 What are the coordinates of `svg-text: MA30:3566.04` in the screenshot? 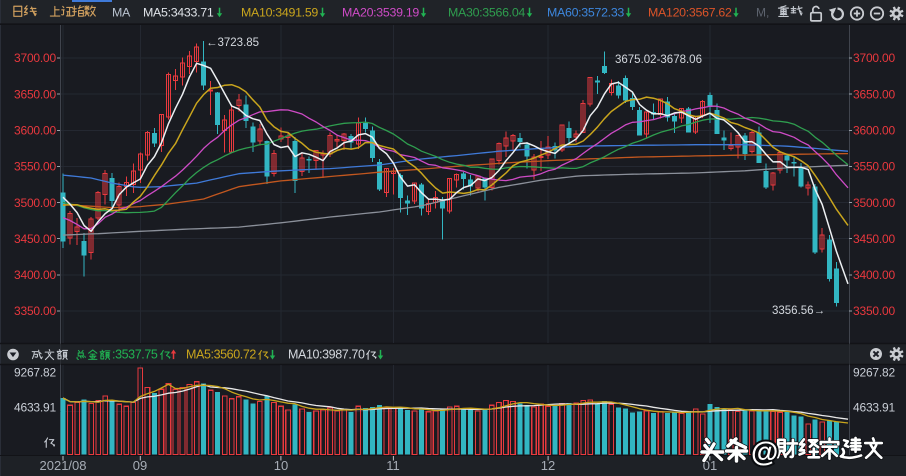 It's located at (486, 13).